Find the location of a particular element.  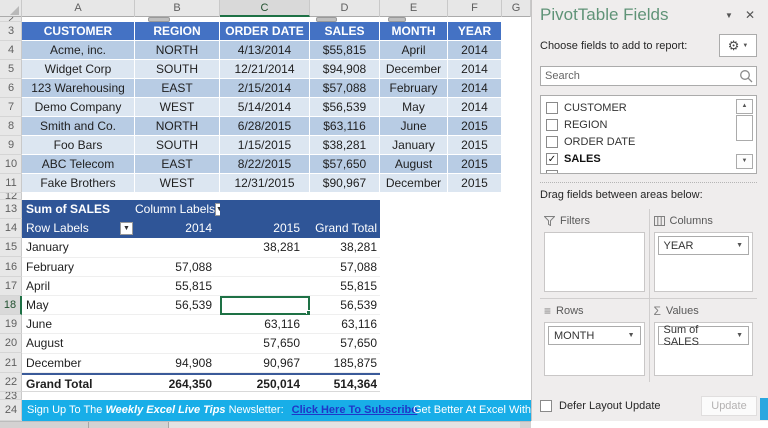

cell: 6/28/2015 is located at coordinates (265, 126).